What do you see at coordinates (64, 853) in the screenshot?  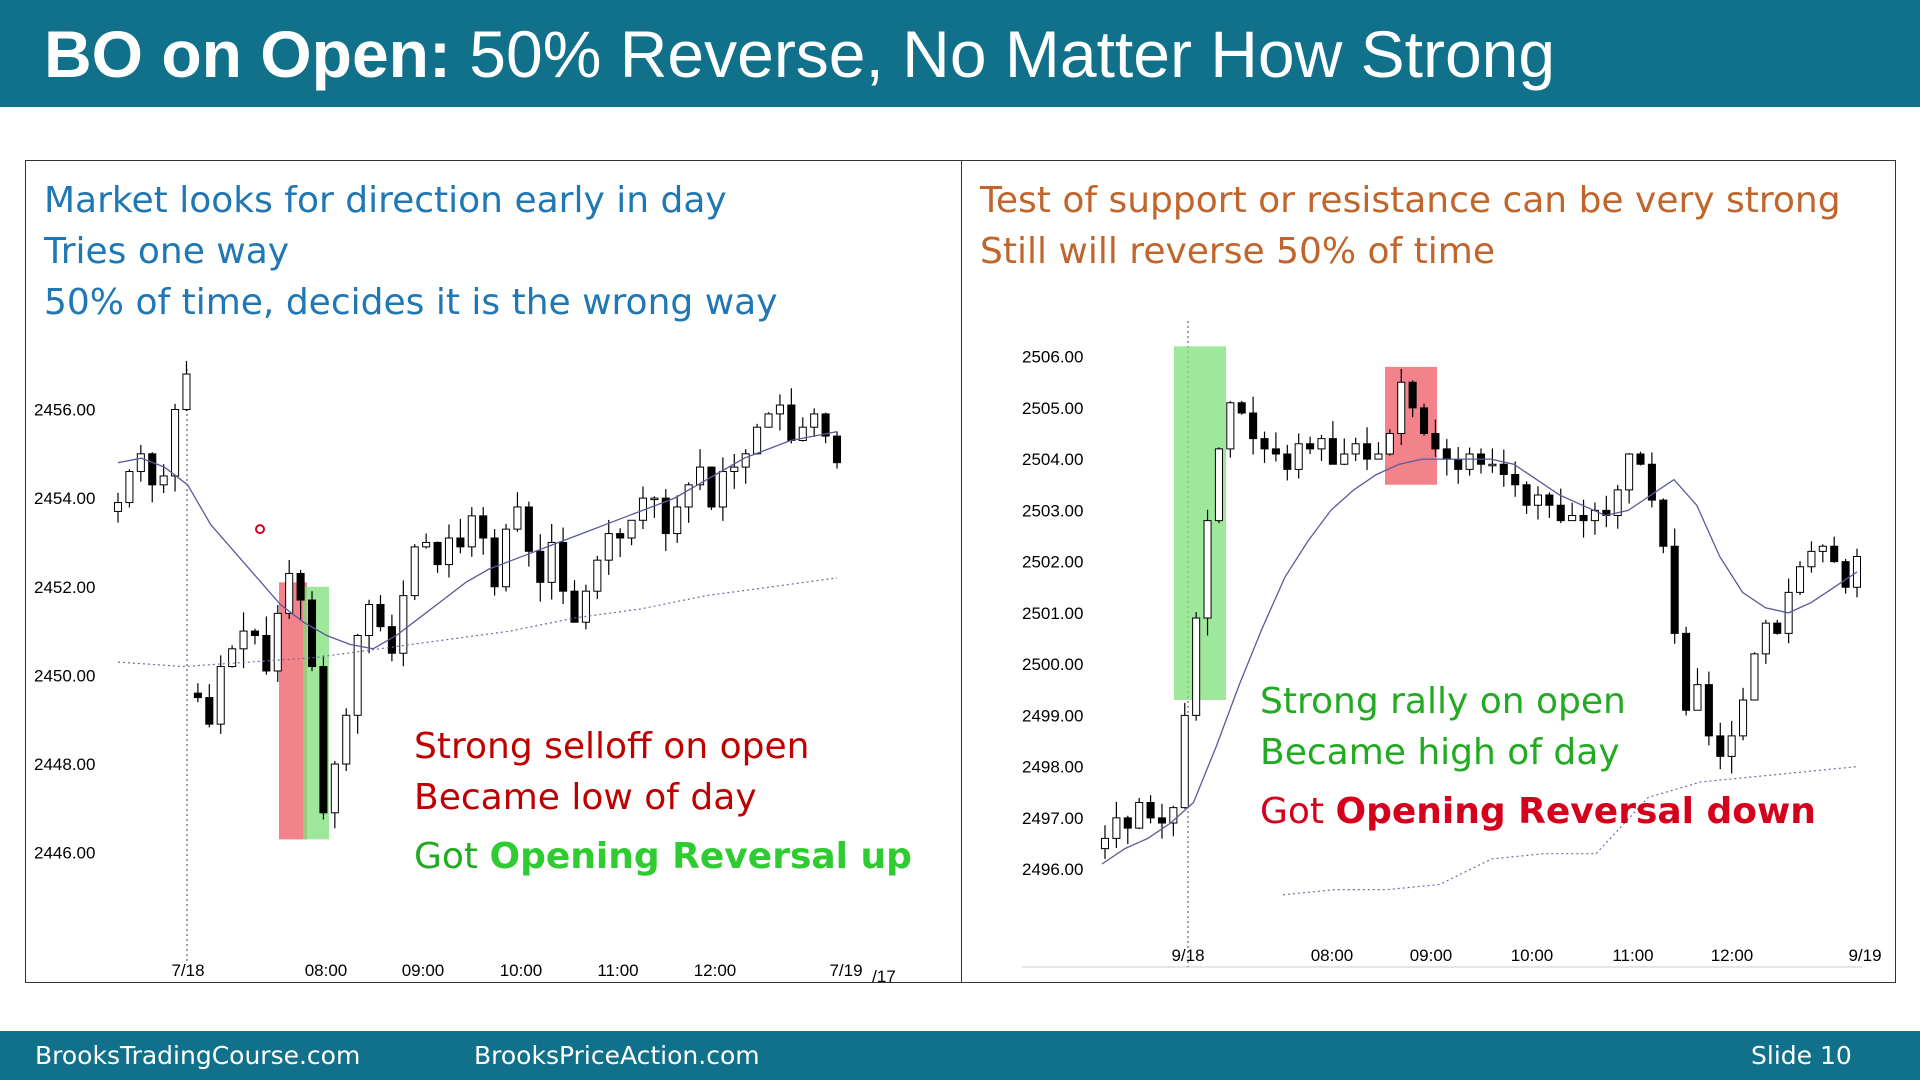 I see `y-tick-label: 2446.00` at bounding box center [64, 853].